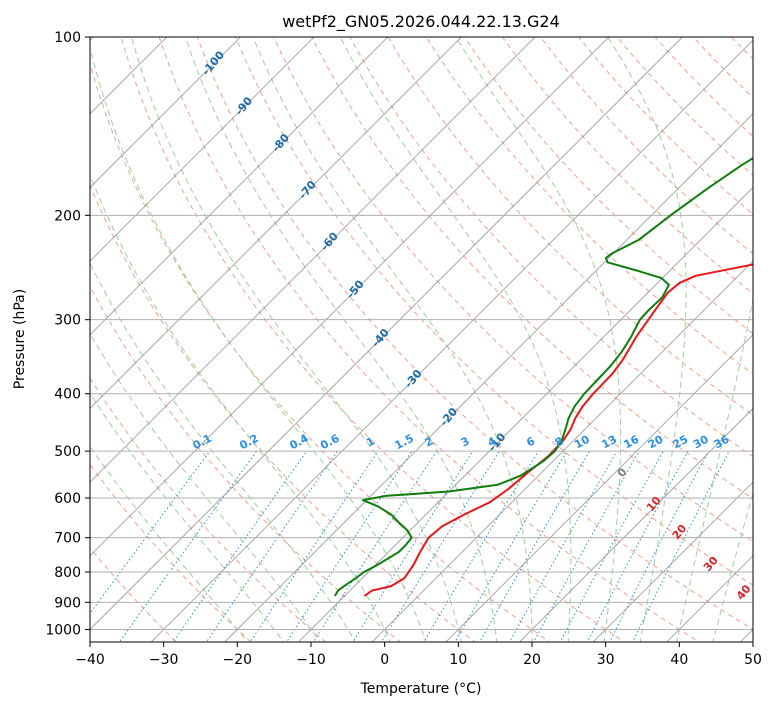 The height and width of the screenshot is (708, 775). Describe the element at coordinates (67, 334) in the screenshot. I see `y-axis-ticks: 100 200 300 400 500 600 700 800 900 1000` at that location.